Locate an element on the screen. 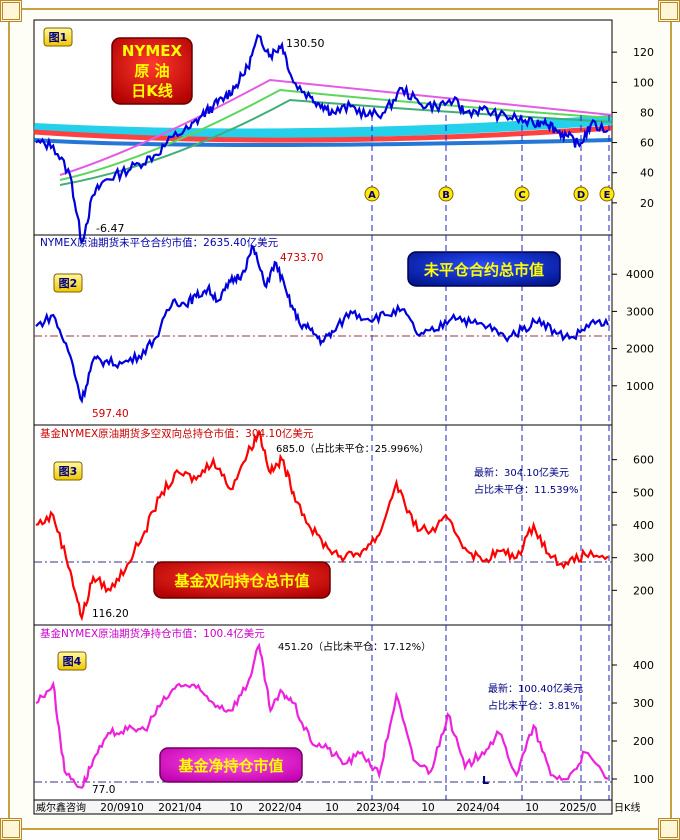  panel-4-latest-value: 最新：100.40亿美元 is located at coordinates (535, 688).